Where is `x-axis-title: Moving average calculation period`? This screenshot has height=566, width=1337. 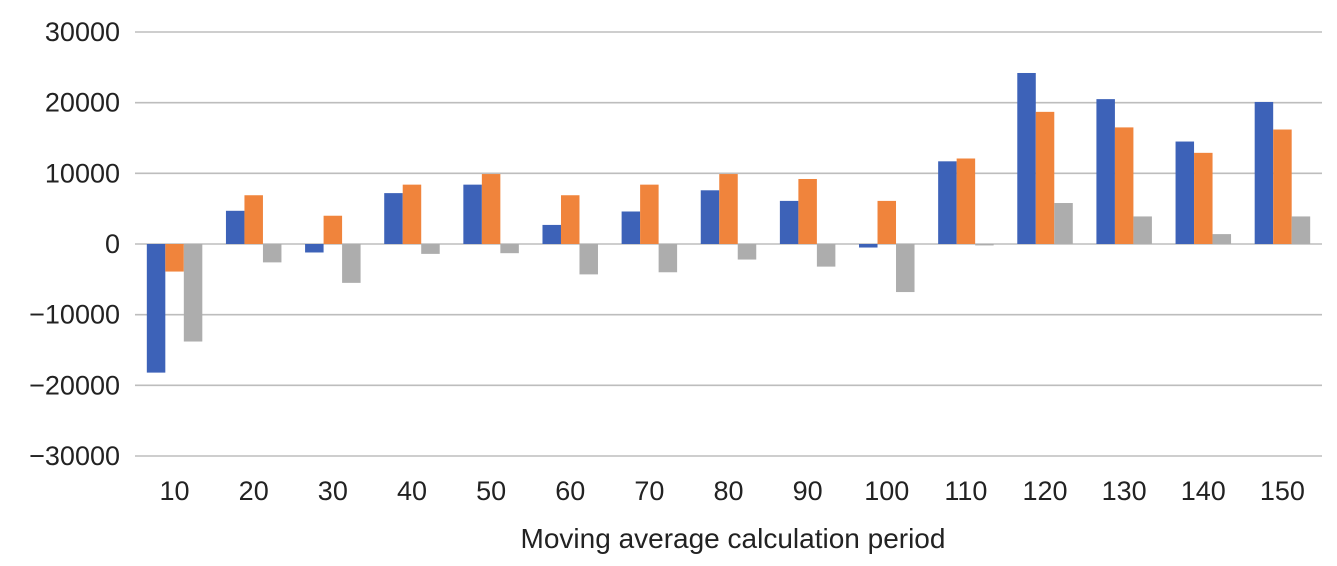
x-axis-title: Moving average calculation period is located at coordinates (733, 538).